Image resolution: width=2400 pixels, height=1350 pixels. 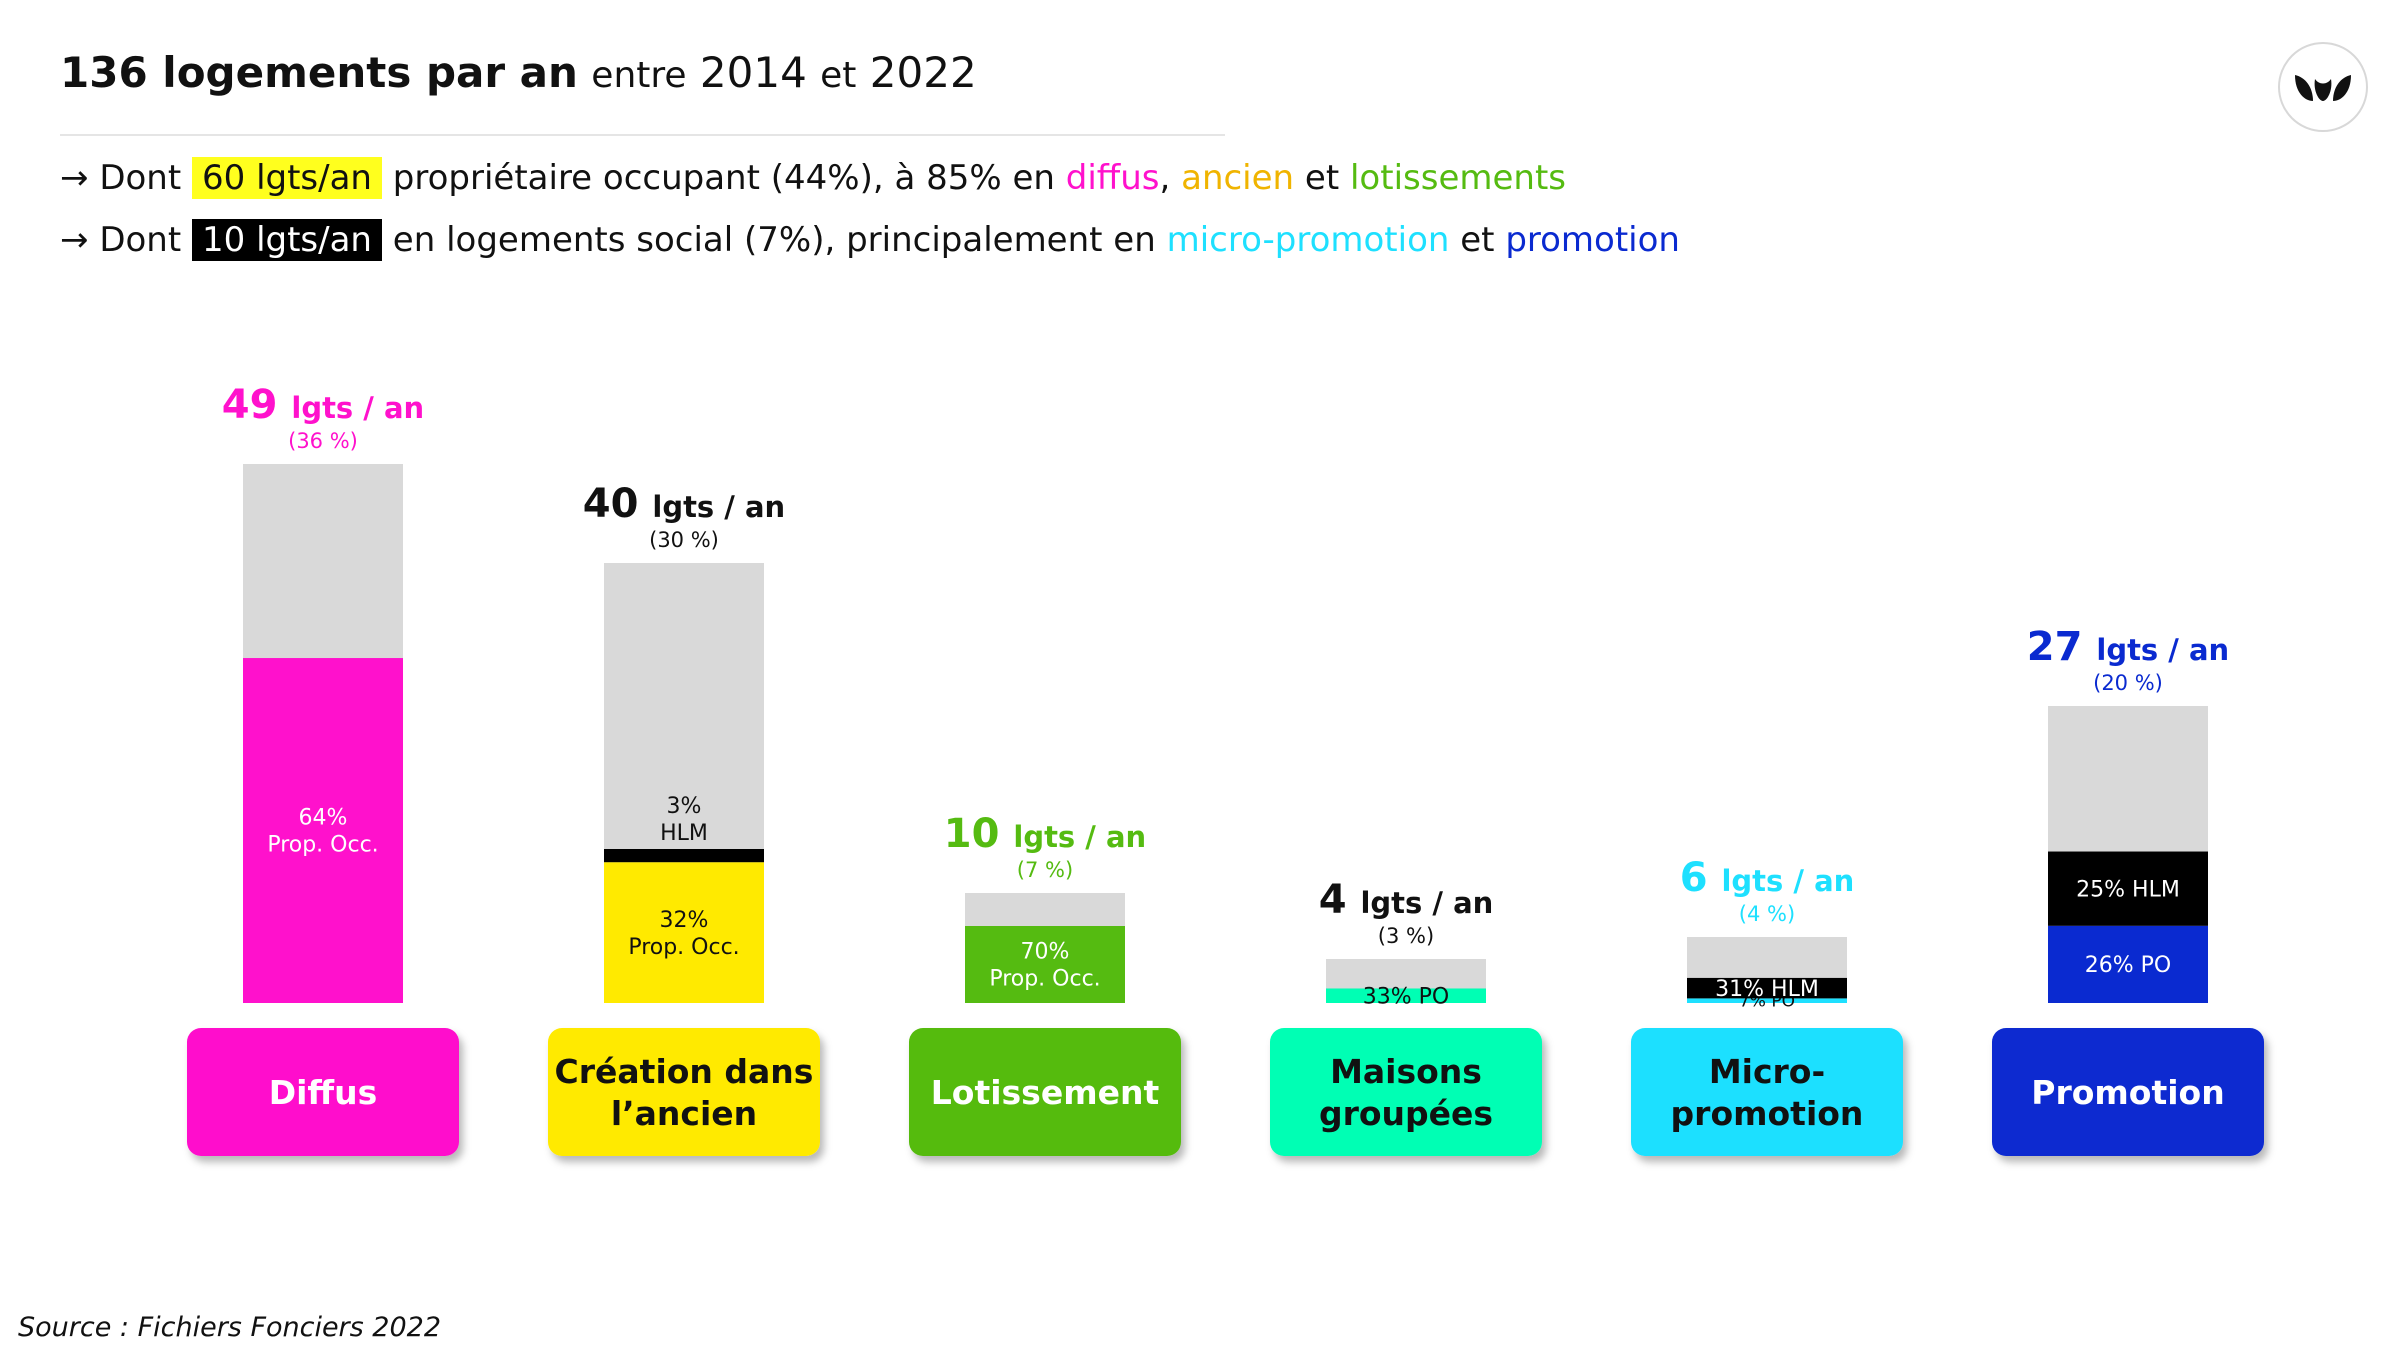 What do you see at coordinates (2128, 683) in the screenshot?
I see `share-label: (20 %)` at bounding box center [2128, 683].